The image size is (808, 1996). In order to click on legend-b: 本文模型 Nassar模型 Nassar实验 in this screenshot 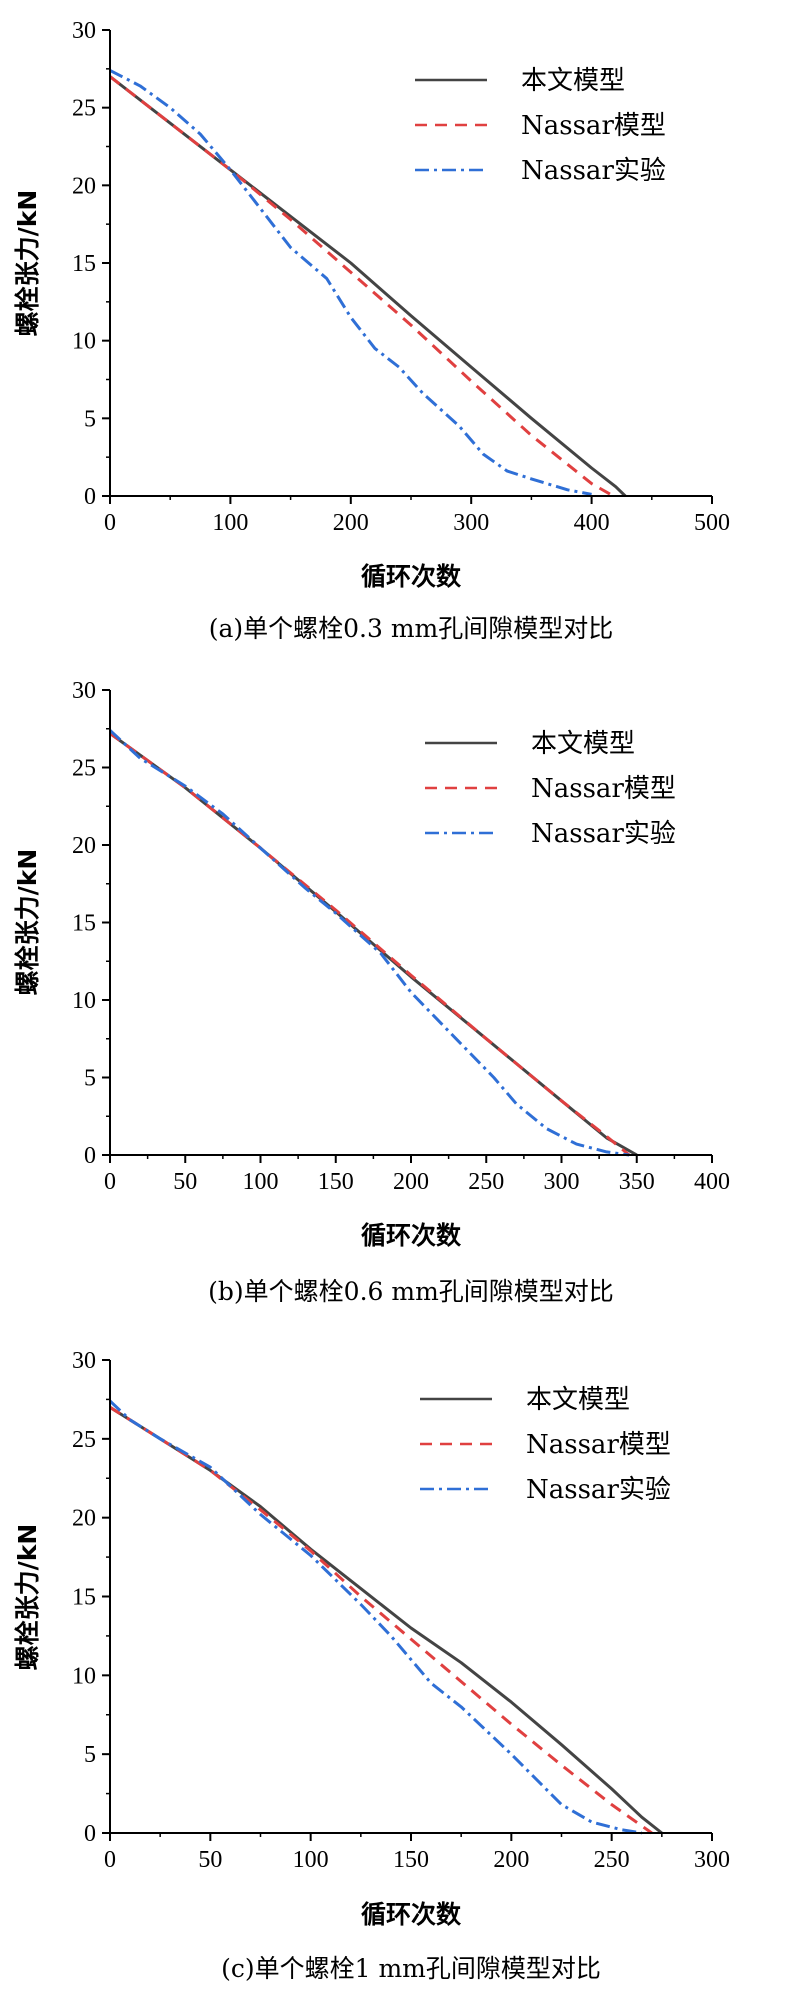, I will do `click(550, 789)`.